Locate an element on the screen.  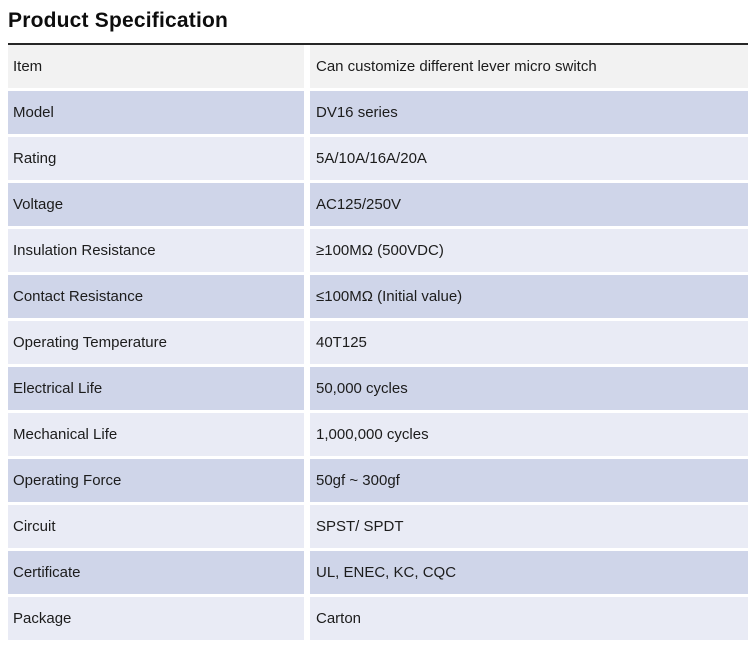
spec-value: 5A/10A/16A/20A is located at coordinates (529, 158).